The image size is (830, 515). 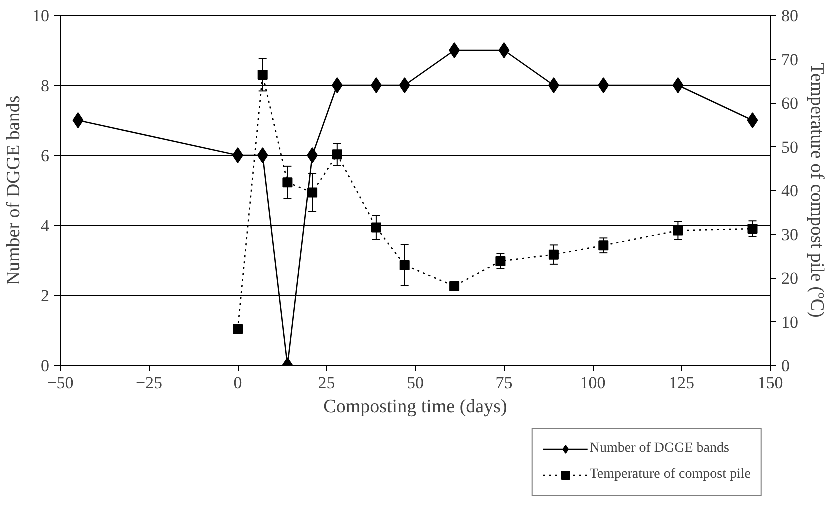 I want to click on x-tick-label: 125, so click(x=681, y=383).